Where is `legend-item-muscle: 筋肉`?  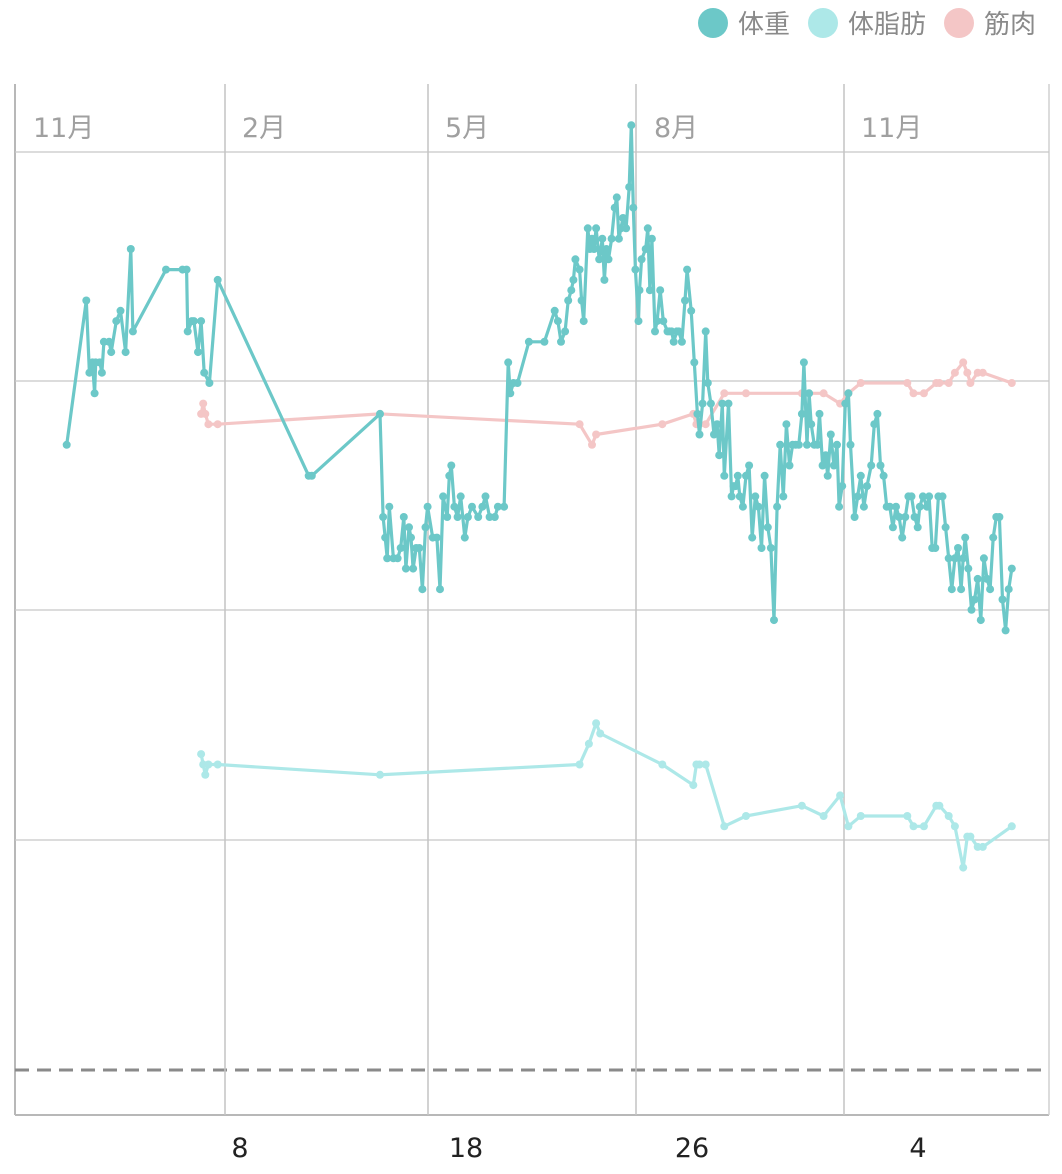 legend-item-muscle: 筋肉 is located at coordinates (989, 22).